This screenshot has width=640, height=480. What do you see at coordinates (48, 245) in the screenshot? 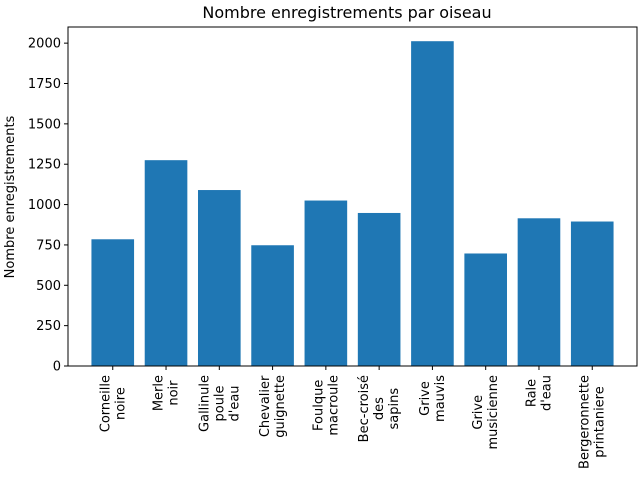
I see `y-tick-label: 750` at bounding box center [48, 245].